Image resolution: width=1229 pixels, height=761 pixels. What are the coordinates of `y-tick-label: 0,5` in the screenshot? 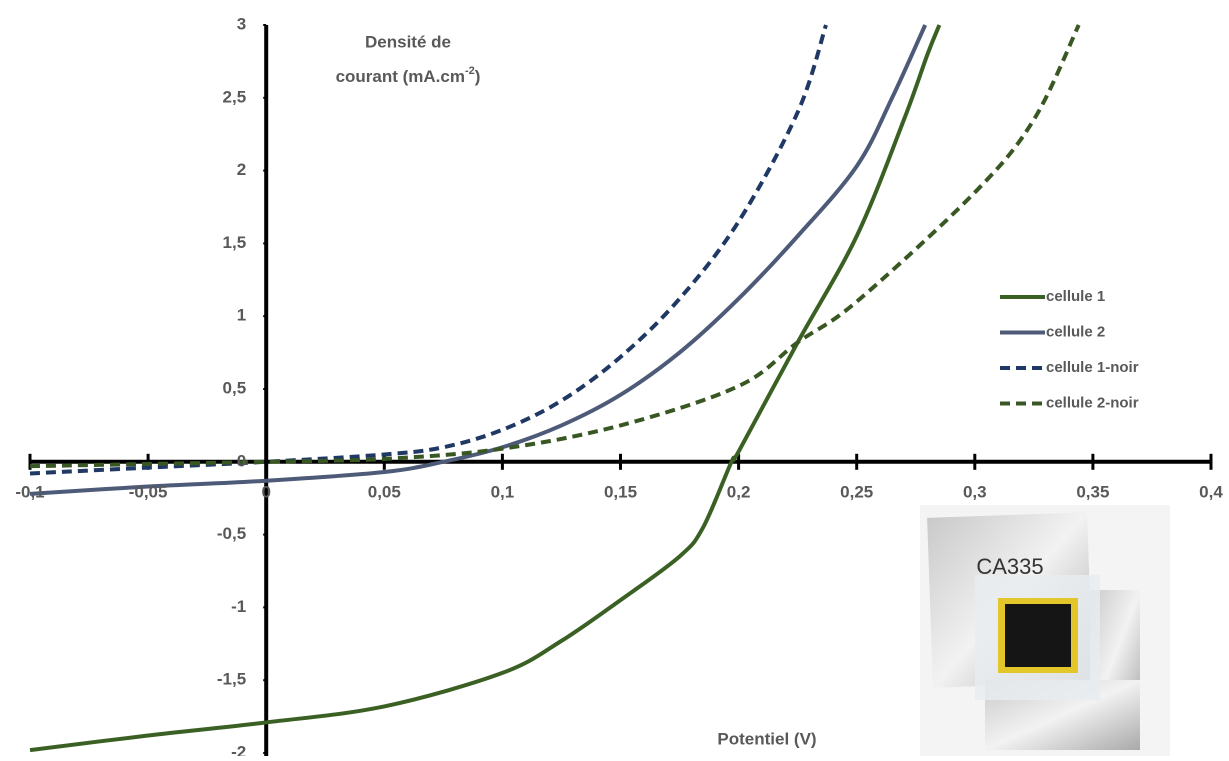 It's located at (235, 387).